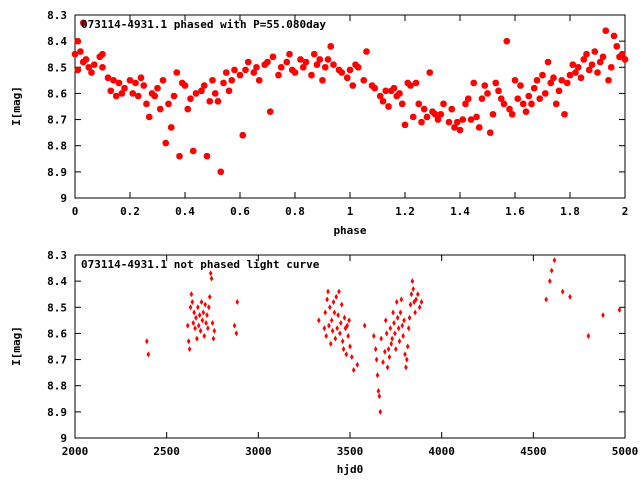  Describe the element at coordinates (350, 211) in the screenshot. I see `phased-x-tick-label: 1` at that location.